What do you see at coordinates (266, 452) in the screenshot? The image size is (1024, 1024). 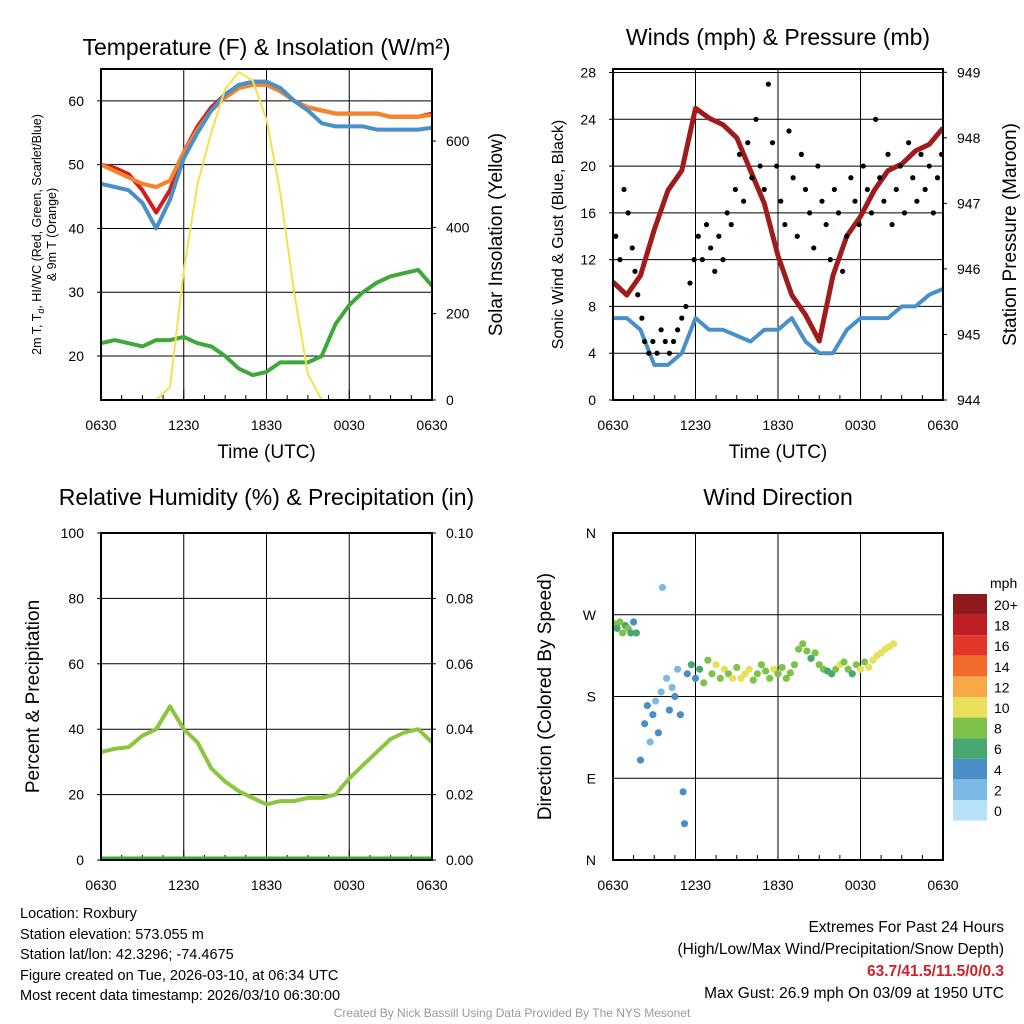 I see `x-axis-label: Time (UTC)` at bounding box center [266, 452].